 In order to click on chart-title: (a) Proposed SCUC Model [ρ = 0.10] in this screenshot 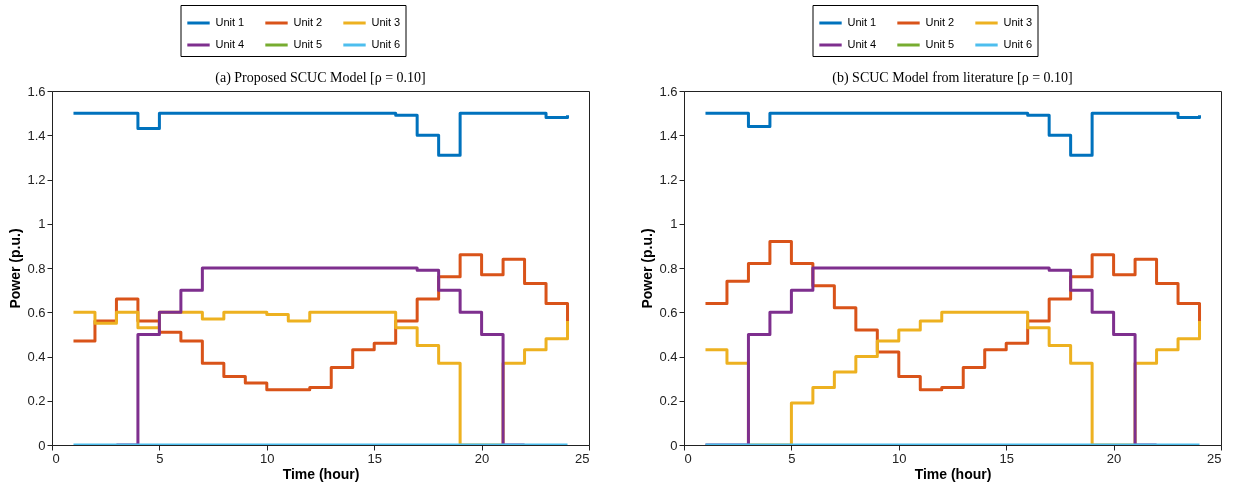, I will do `click(320, 77)`.